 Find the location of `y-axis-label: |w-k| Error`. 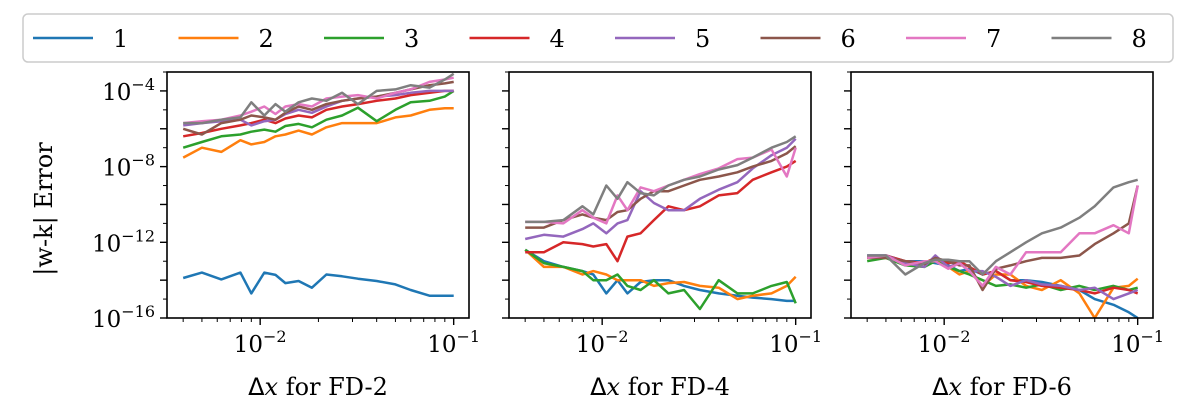

y-axis-label: |w-k| Error is located at coordinates (44, 209).